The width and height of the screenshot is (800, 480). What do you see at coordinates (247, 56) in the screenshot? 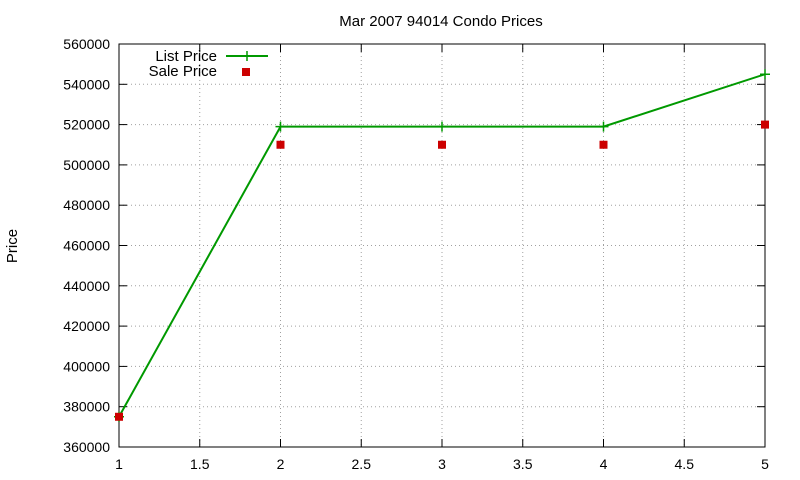
I see `legend-marker-list-price` at bounding box center [247, 56].